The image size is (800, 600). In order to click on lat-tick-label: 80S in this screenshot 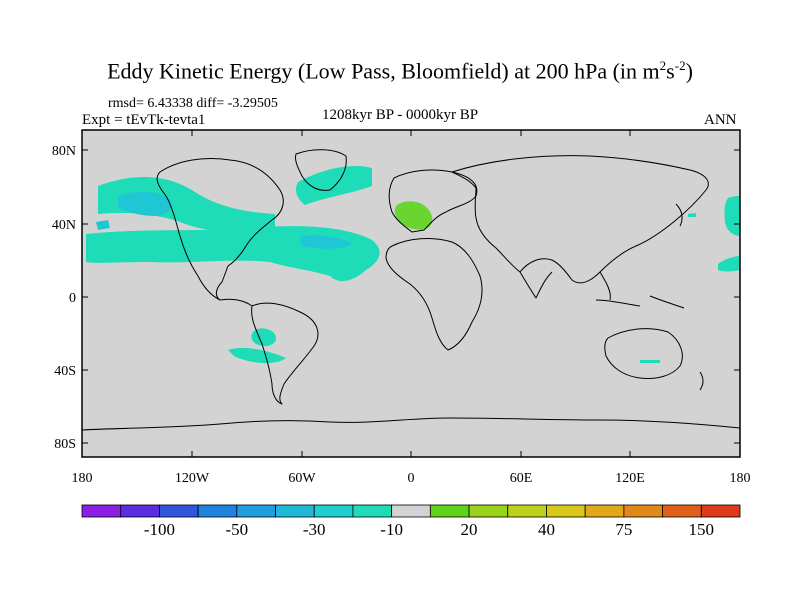, I will do `click(65, 444)`.